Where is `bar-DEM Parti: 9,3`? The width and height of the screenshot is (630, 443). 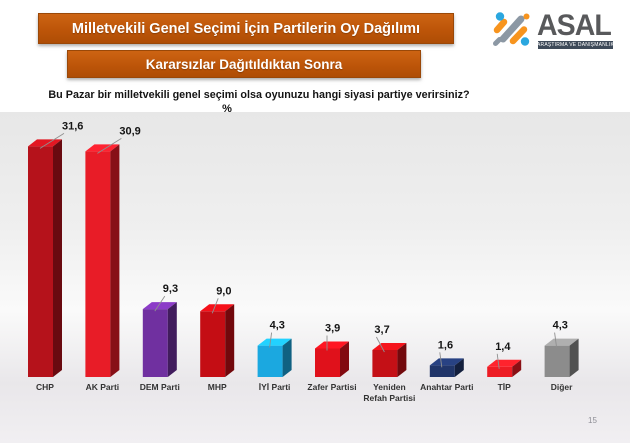
bar-DEM Parti: 9,3 is located at coordinates (160, 330).